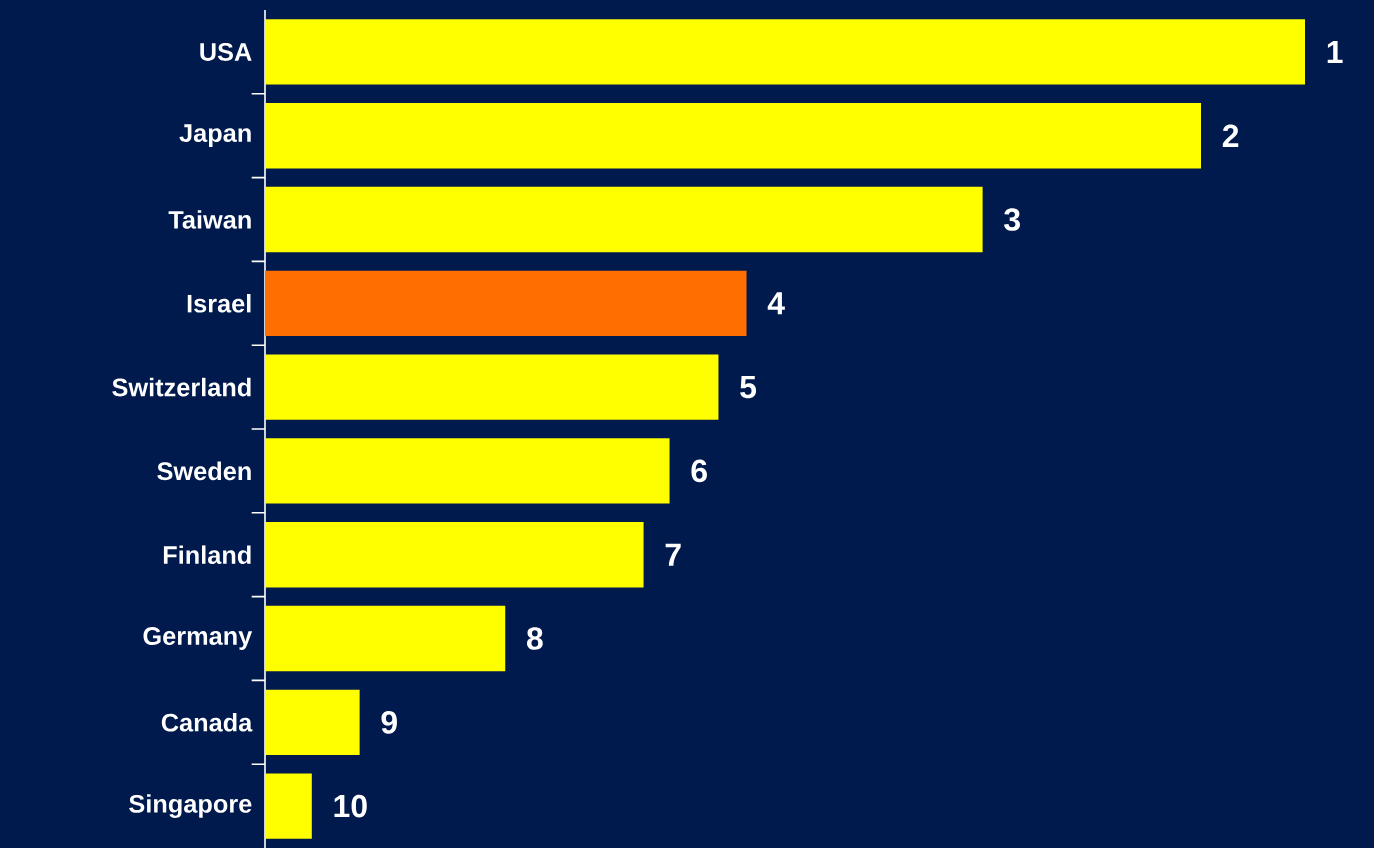  What do you see at coordinates (219, 303) in the screenshot?
I see `y-tick-label: Israel` at bounding box center [219, 303].